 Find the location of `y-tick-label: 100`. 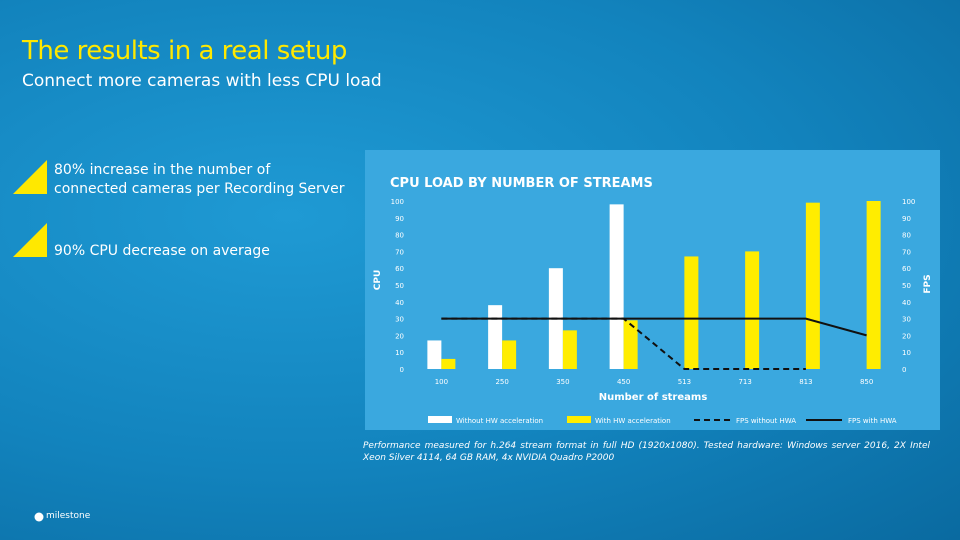

y-tick-label: 100 is located at coordinates (397, 202).